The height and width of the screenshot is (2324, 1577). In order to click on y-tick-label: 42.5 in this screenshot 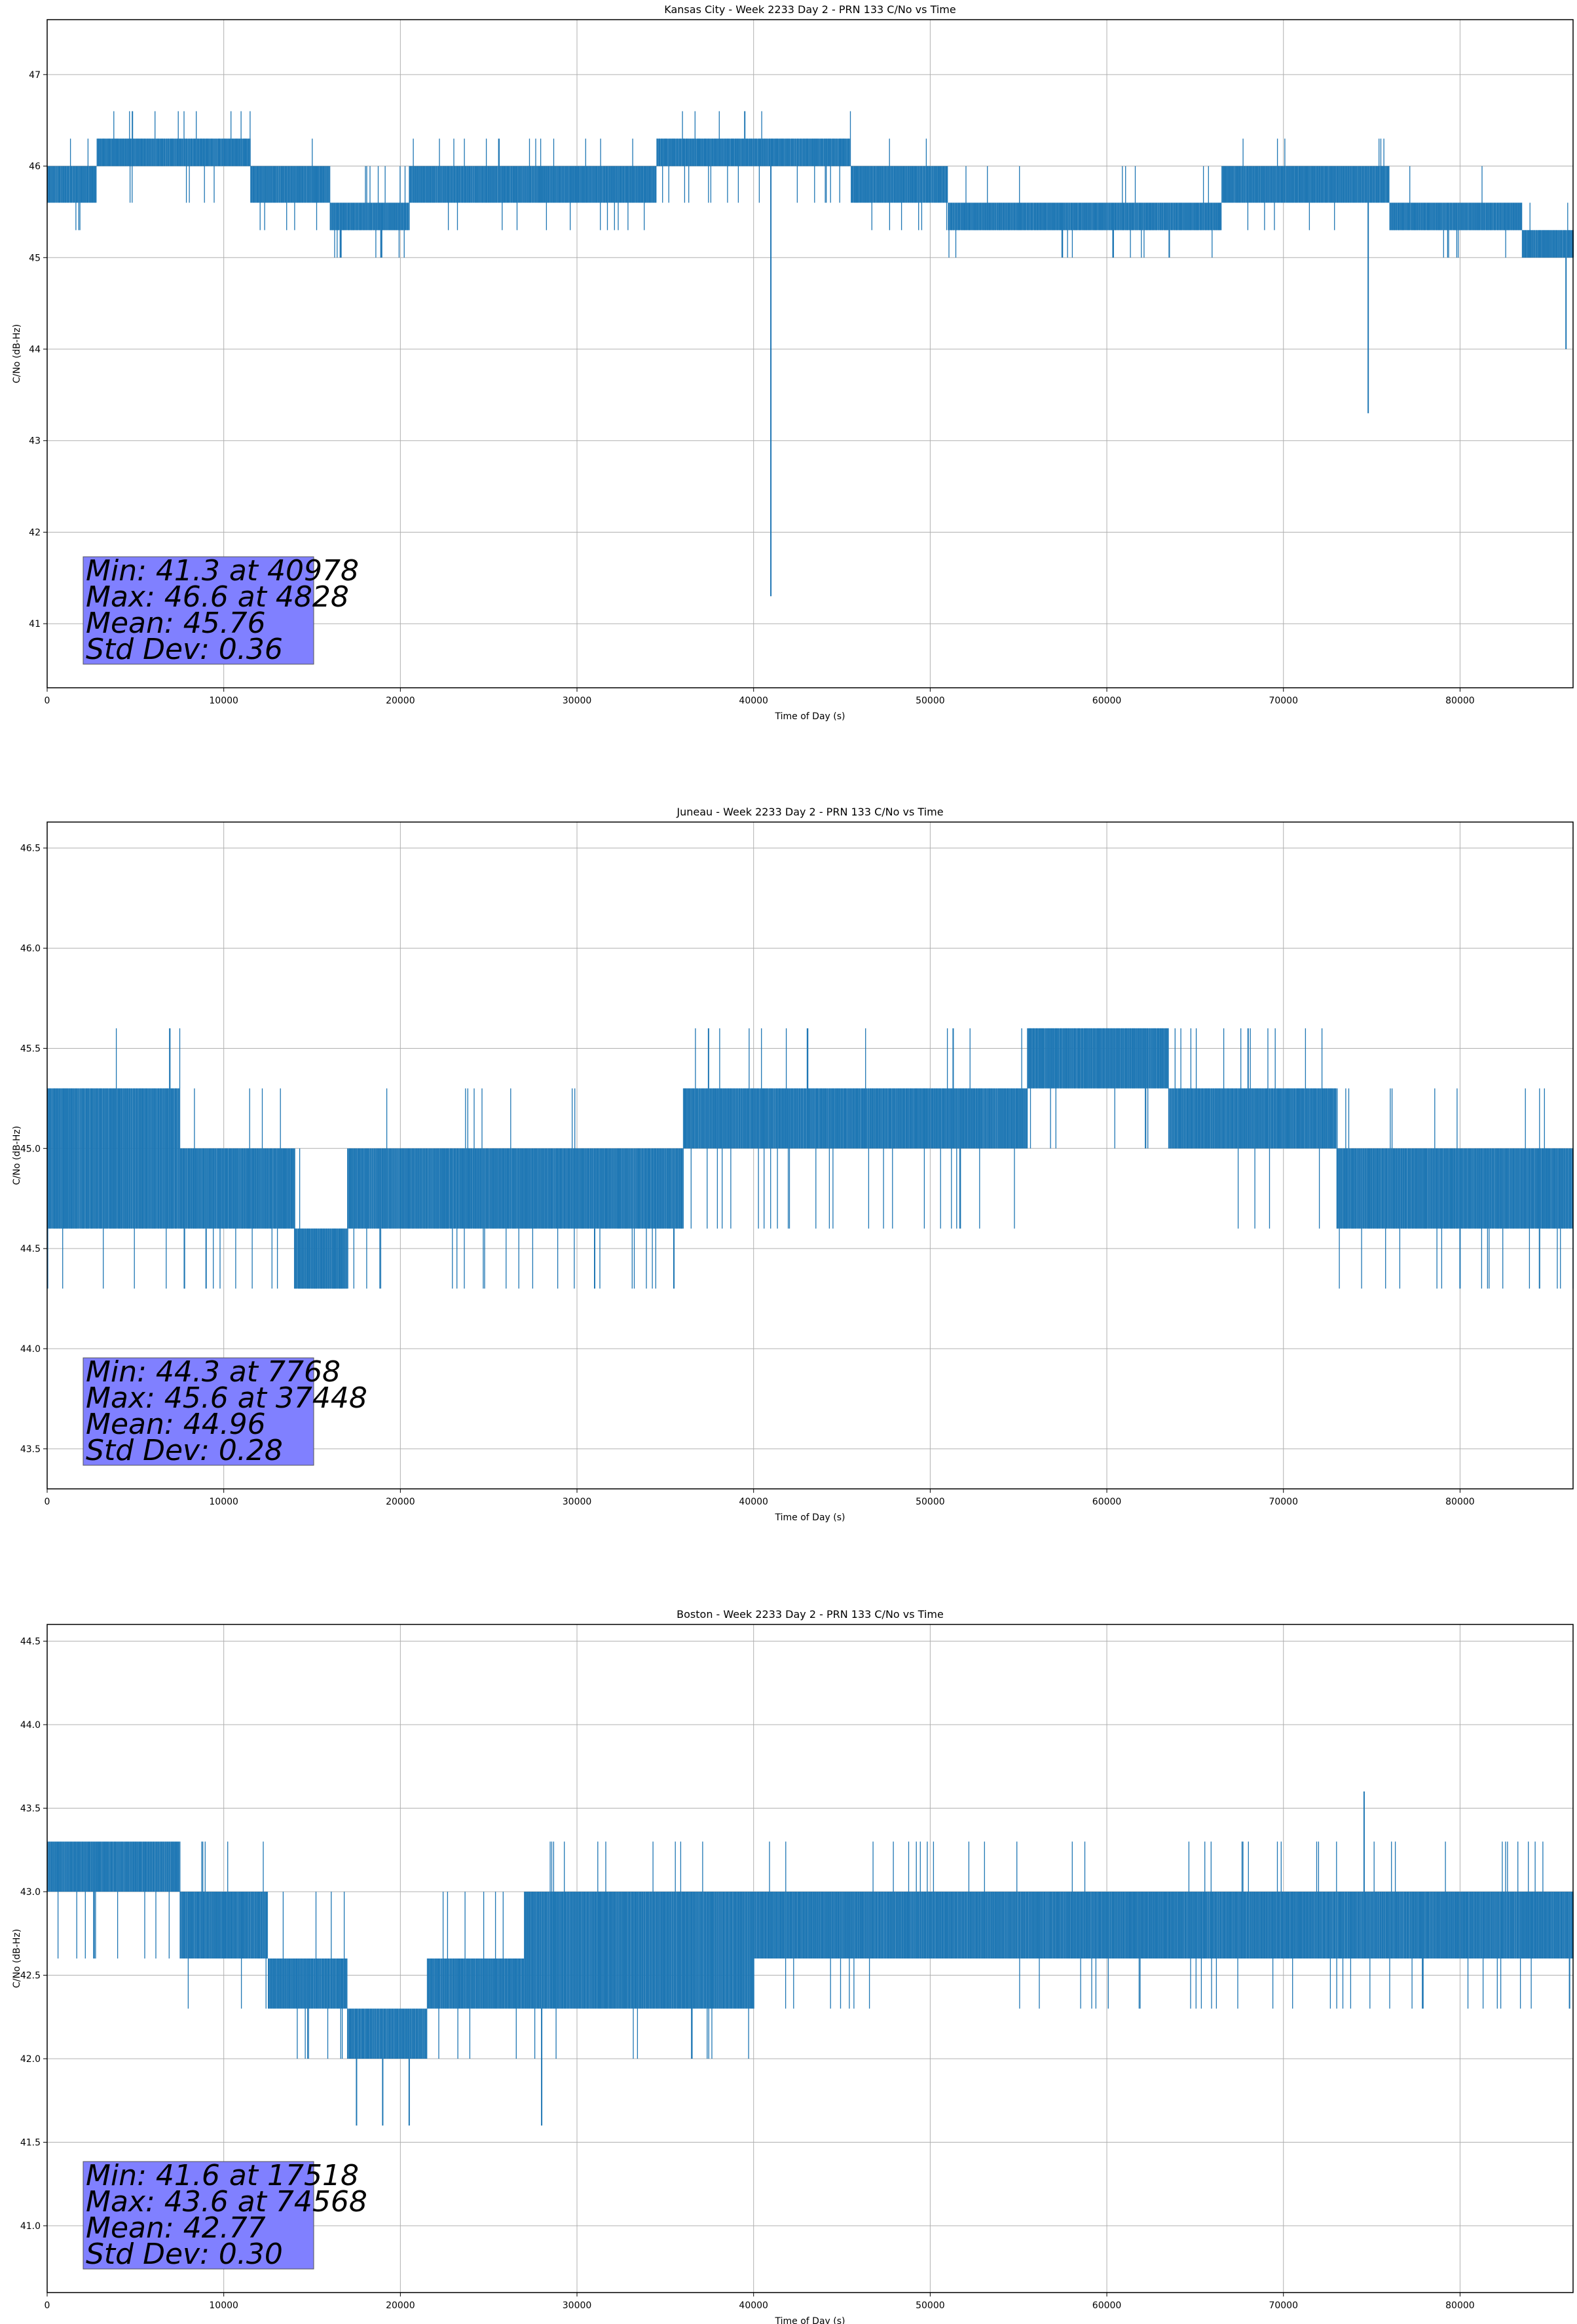, I will do `click(30, 1976)`.